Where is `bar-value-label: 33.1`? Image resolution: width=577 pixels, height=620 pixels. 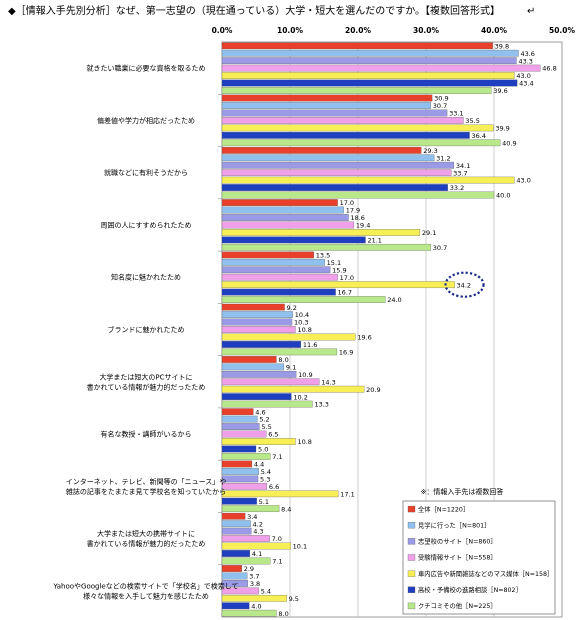
bar-value-label: 33.1 is located at coordinates (456, 114).